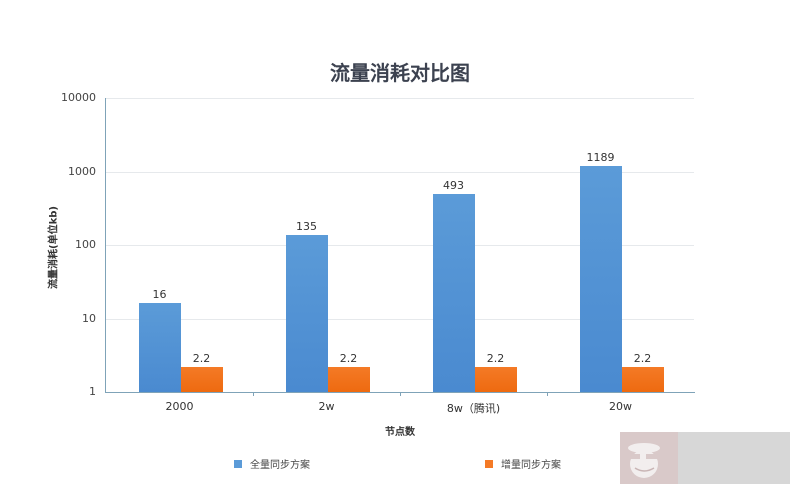 The image size is (800, 489). What do you see at coordinates (92, 391) in the screenshot?
I see `y-tick-label: 1` at bounding box center [92, 391].